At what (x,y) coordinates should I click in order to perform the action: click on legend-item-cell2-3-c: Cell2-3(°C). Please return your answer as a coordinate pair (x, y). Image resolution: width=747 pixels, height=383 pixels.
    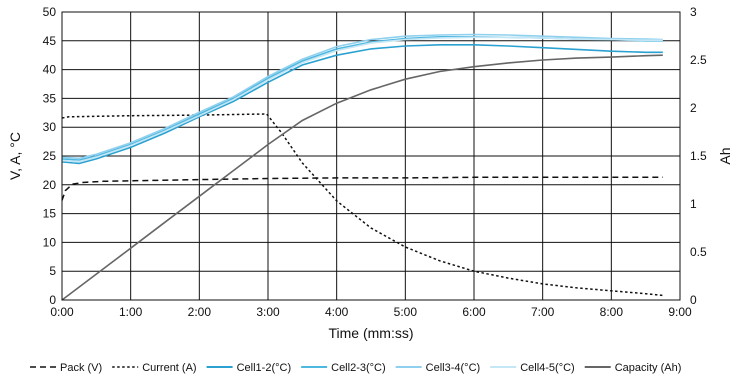
    Looking at the image, I should click on (343, 368).